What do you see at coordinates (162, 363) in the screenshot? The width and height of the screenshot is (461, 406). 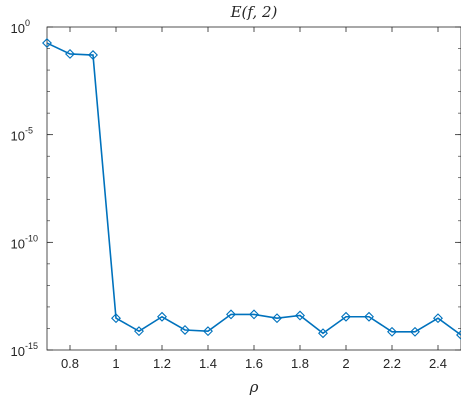 I see `x-tick-label: 1.2` at bounding box center [162, 363].